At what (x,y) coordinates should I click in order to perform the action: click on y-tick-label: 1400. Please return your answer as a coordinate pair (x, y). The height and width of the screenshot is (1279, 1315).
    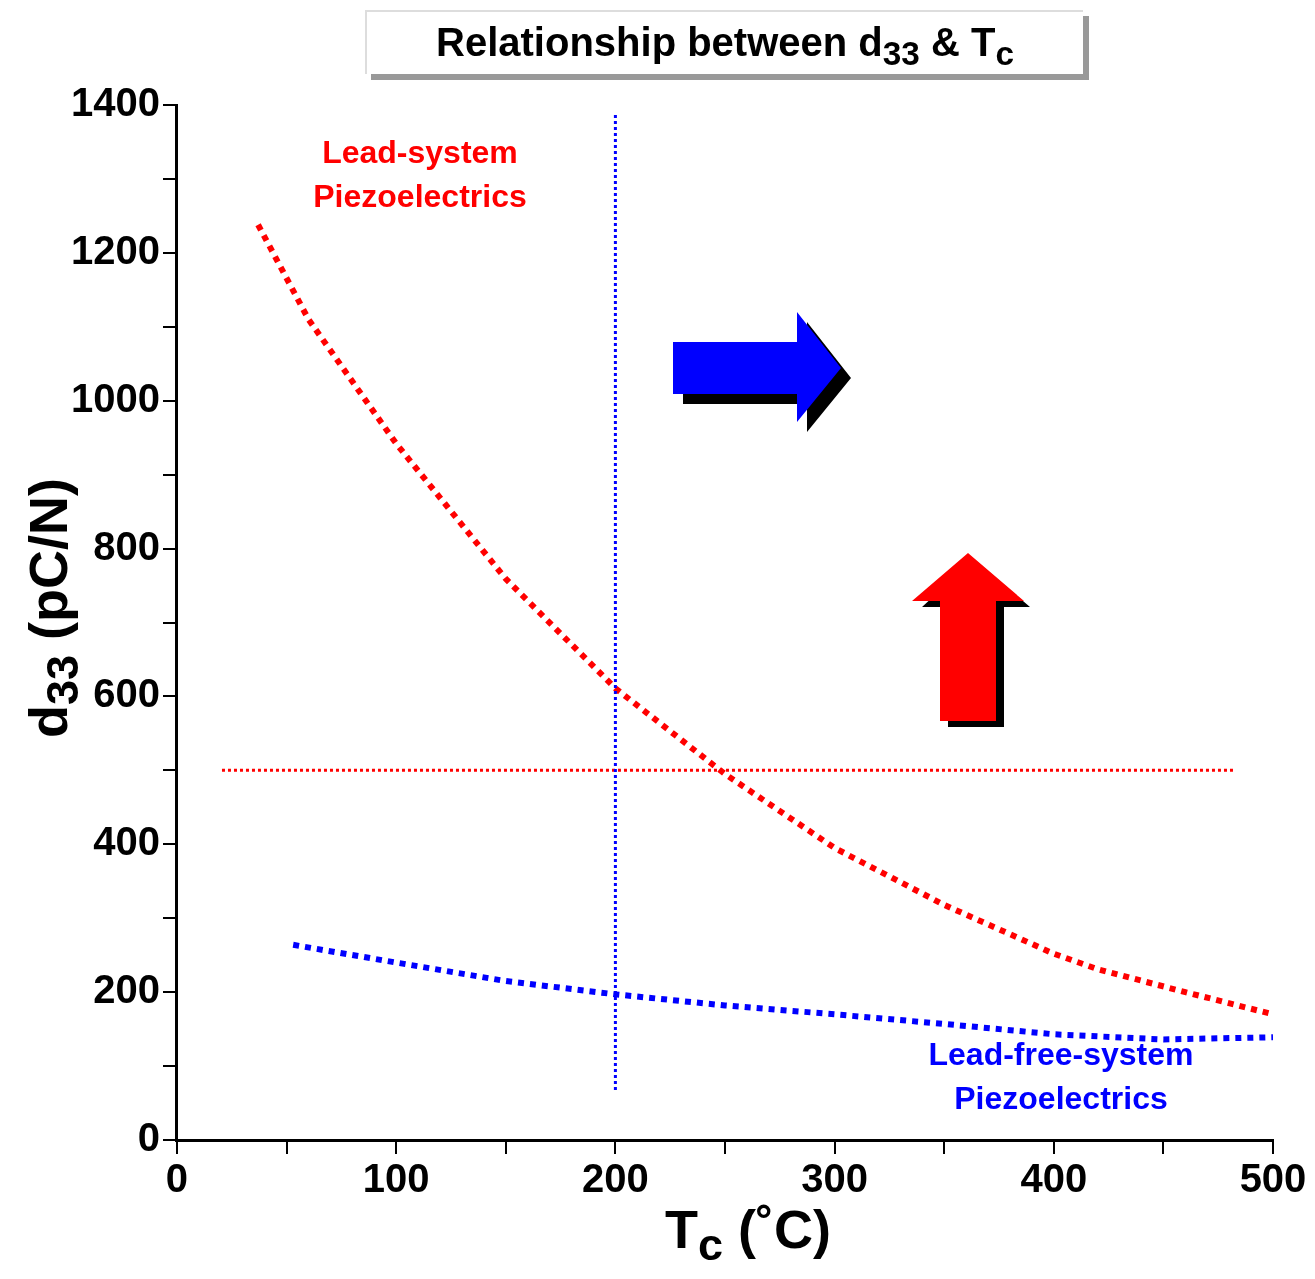
    Looking at the image, I should click on (115, 102).